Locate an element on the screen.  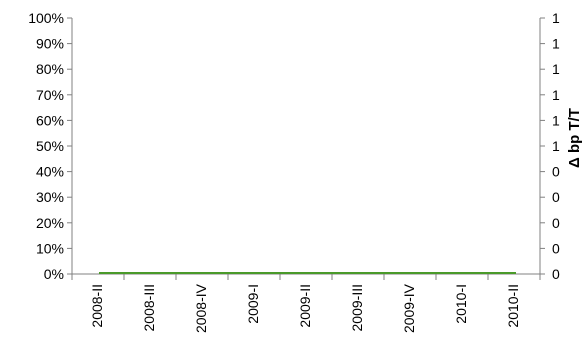
x-tick-label: 2009-IV is located at coordinates (409, 308).